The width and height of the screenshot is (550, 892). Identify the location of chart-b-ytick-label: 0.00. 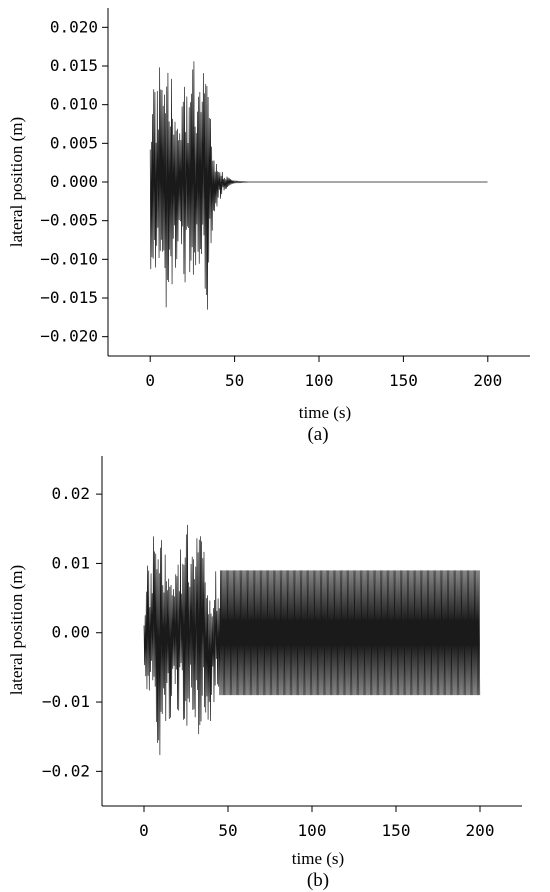
(70, 632).